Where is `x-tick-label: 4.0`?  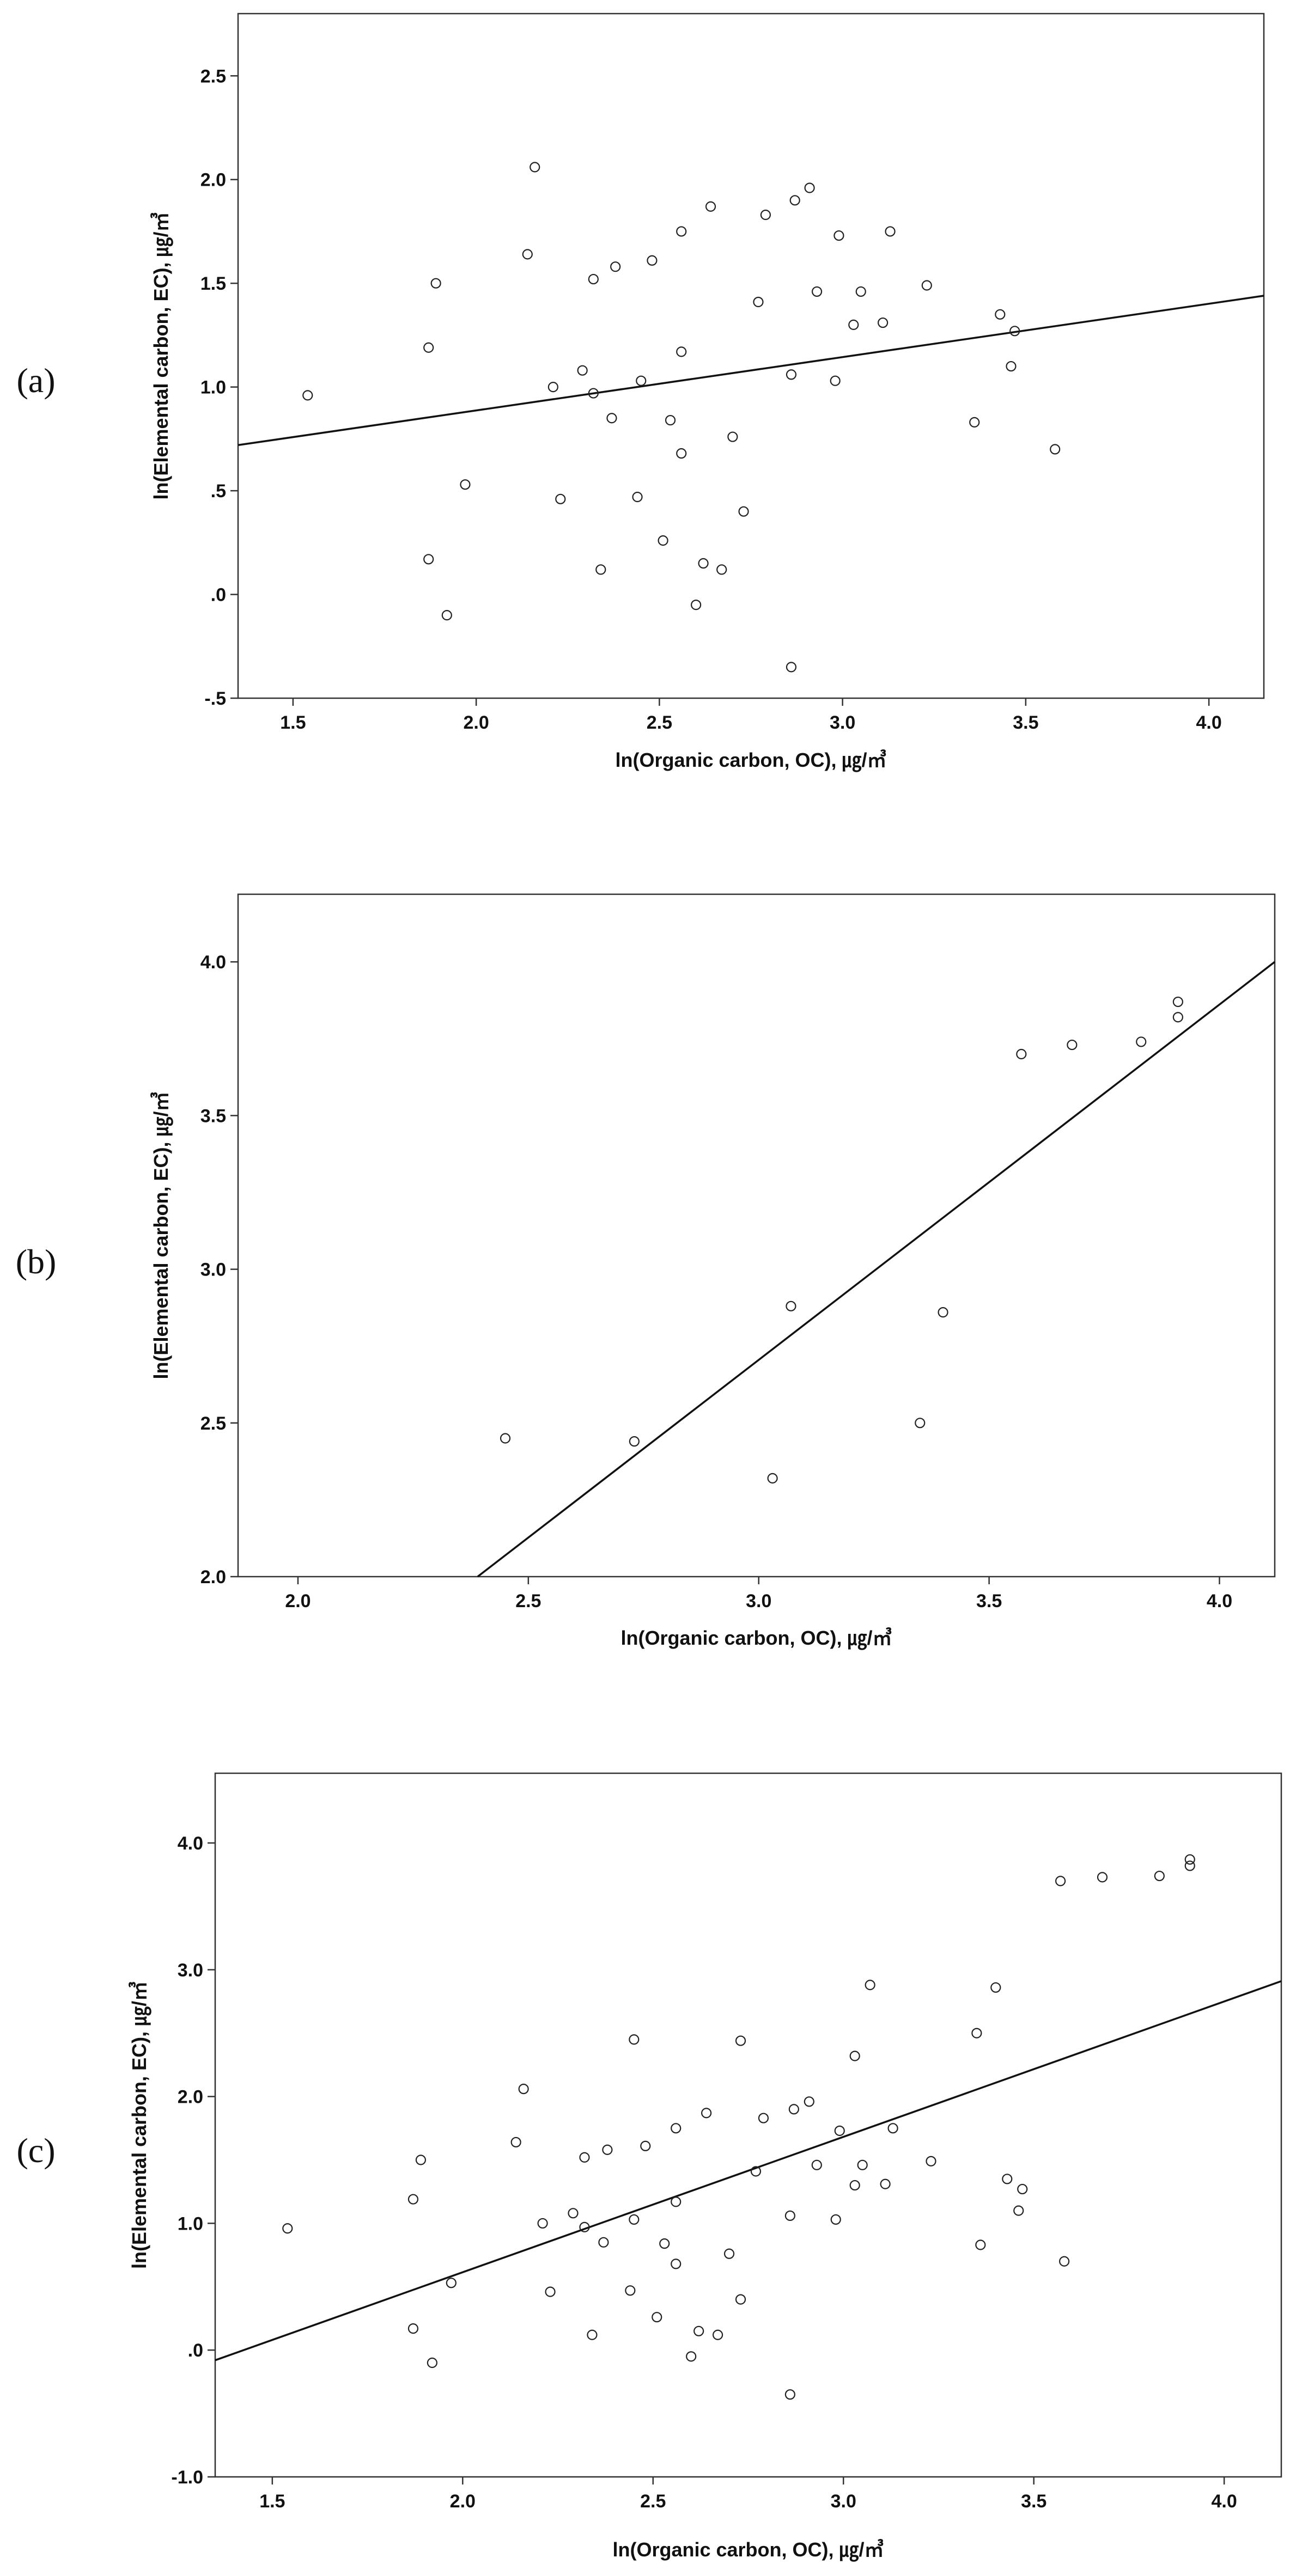
x-tick-label: 4.0 is located at coordinates (1208, 722).